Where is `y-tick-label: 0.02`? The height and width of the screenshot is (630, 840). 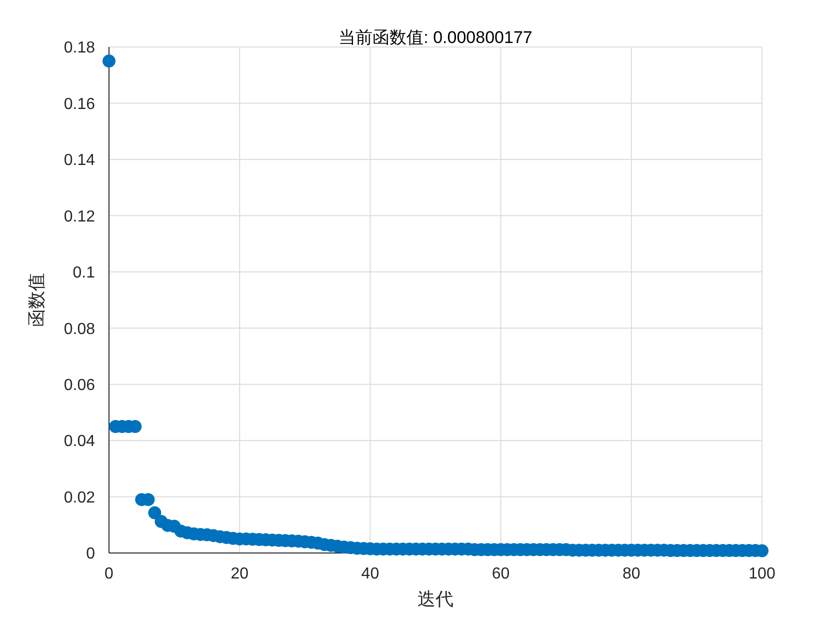 y-tick-label: 0.02 is located at coordinates (80, 497).